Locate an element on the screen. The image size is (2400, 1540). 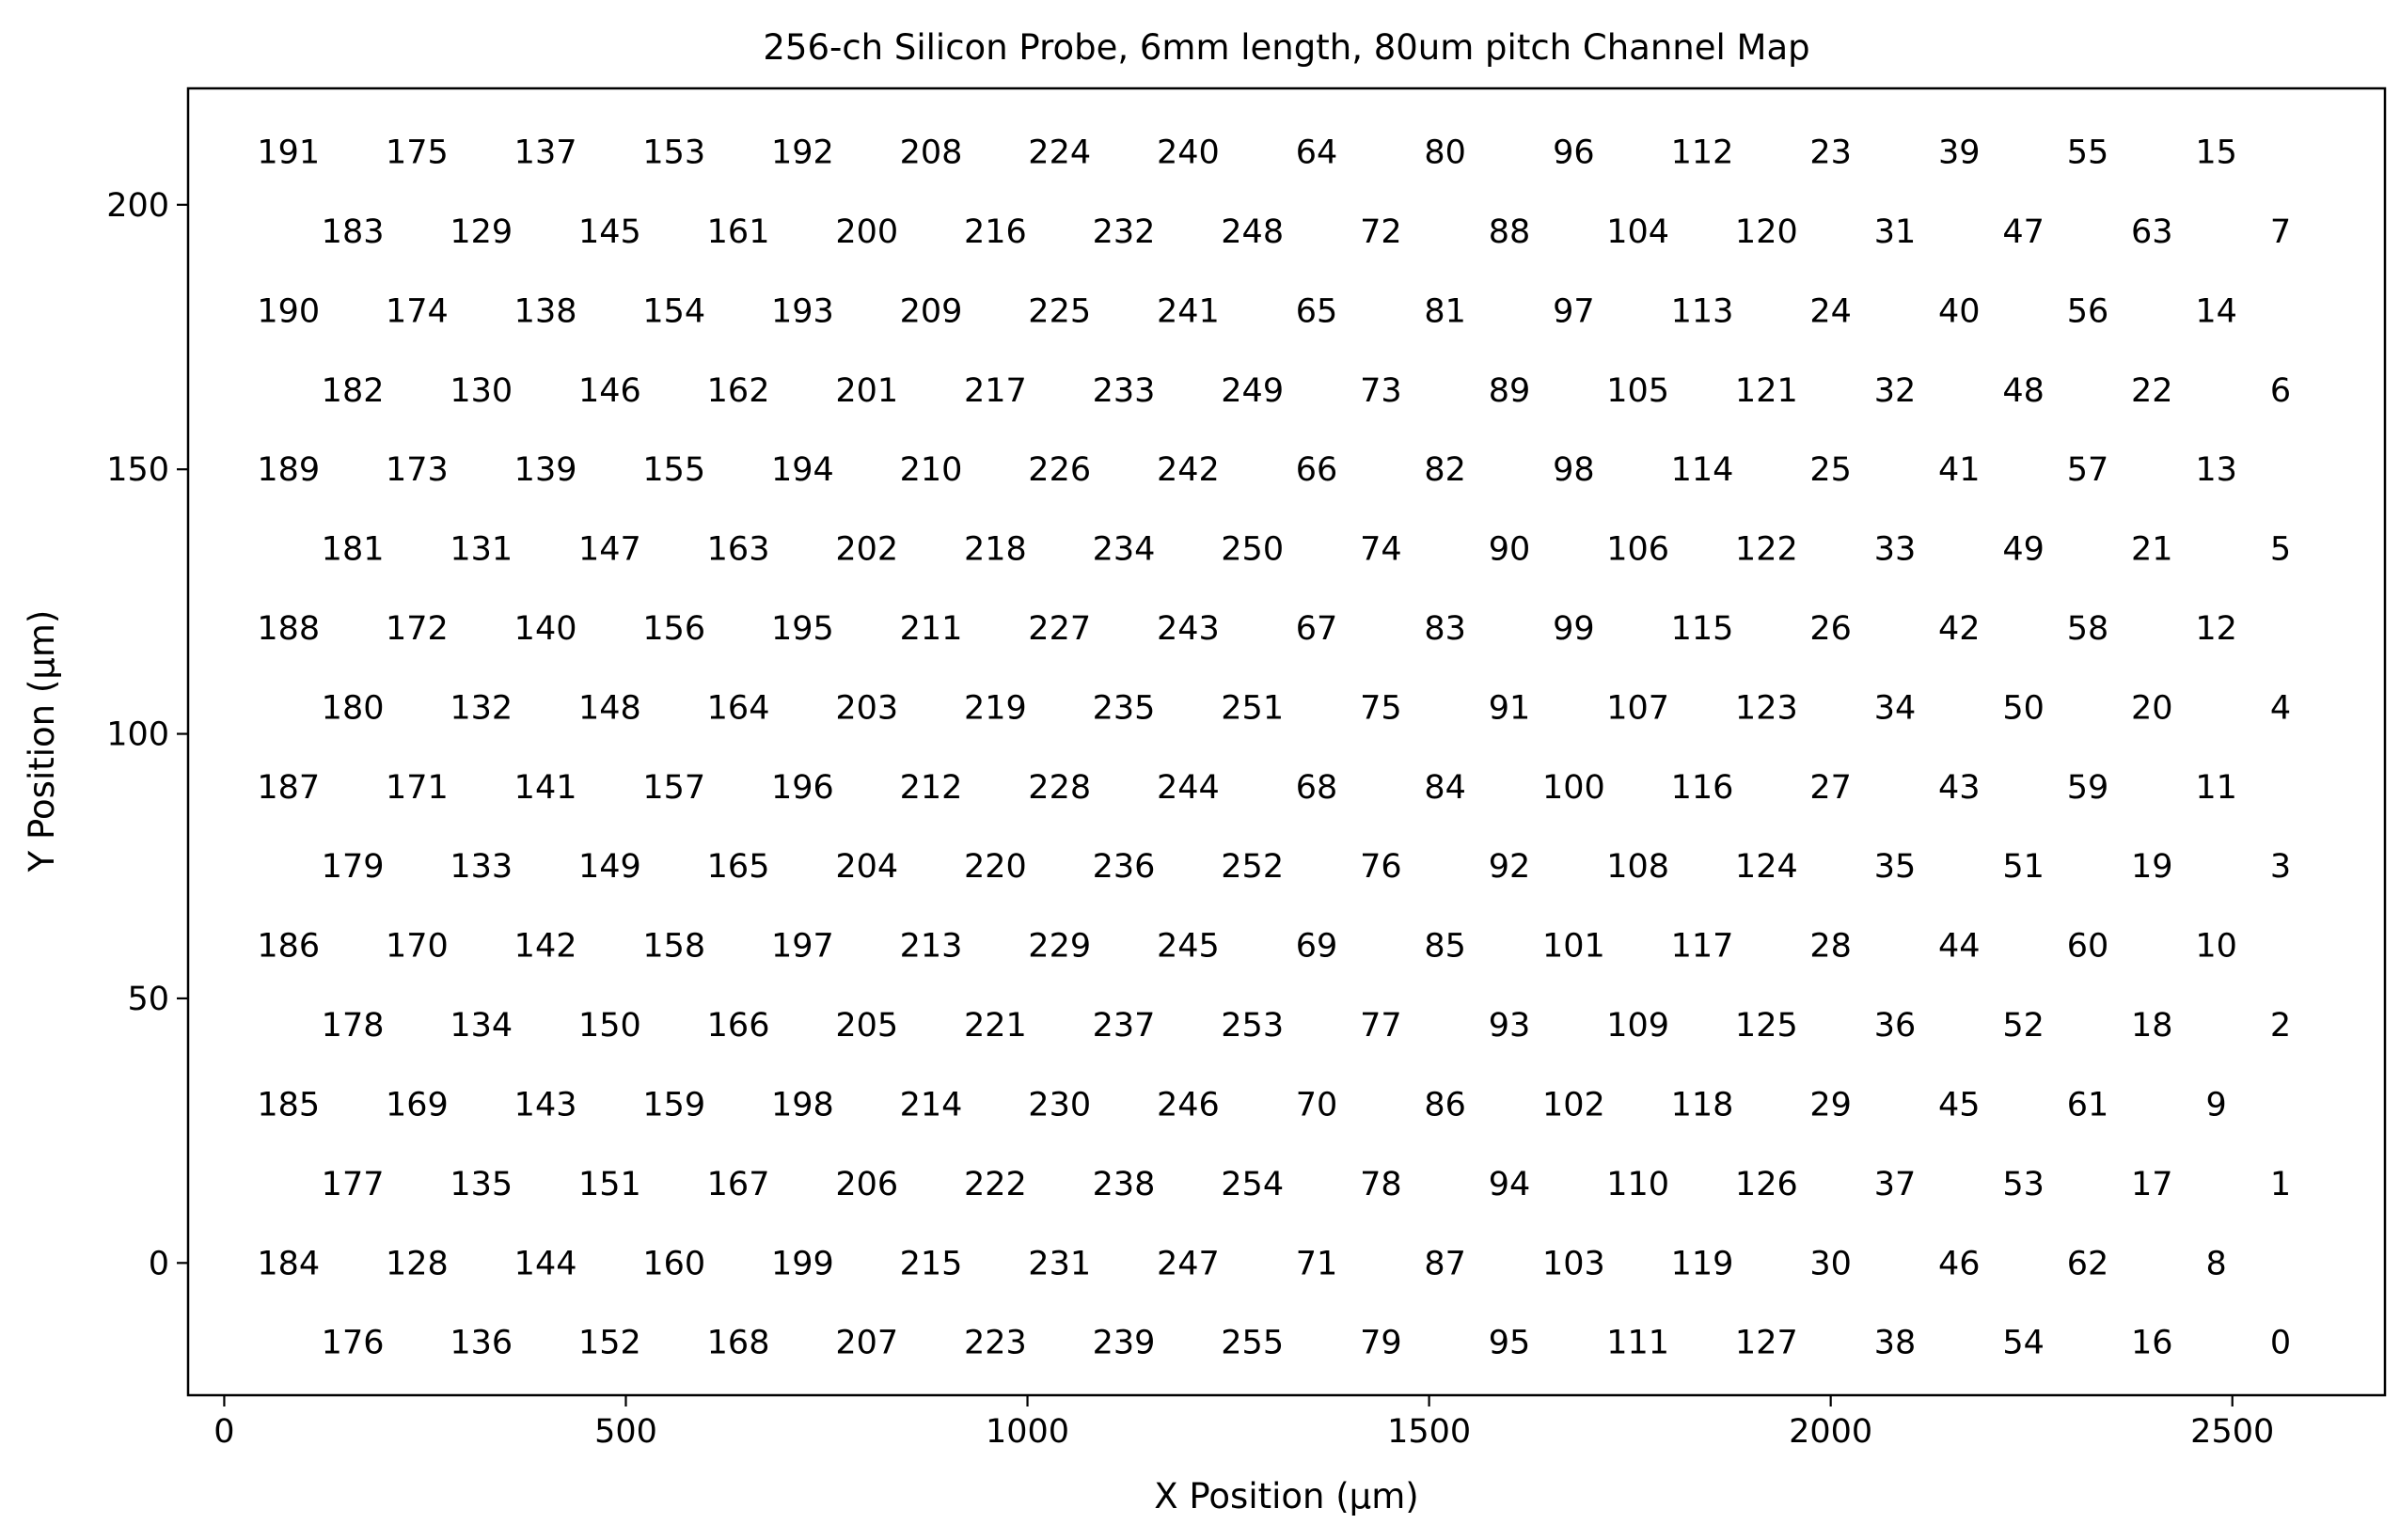
channel-point: 201 is located at coordinates (866, 391).